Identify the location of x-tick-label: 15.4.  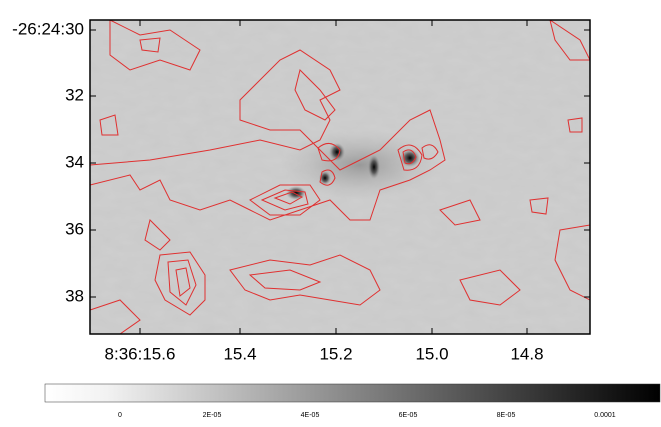
(239, 353).